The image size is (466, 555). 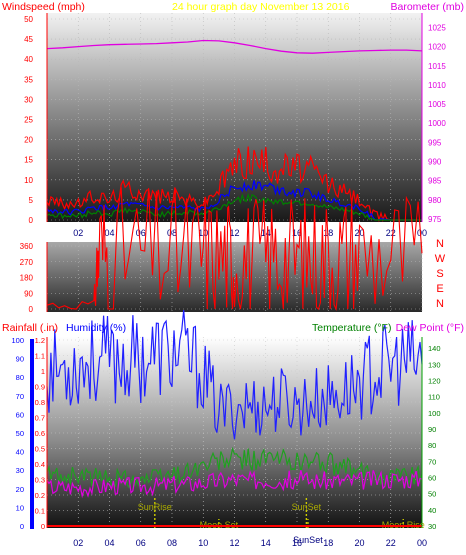 What do you see at coordinates (40, 402) in the screenshot?
I see `rainfall-tick-label: 0.8` at bounding box center [40, 402].